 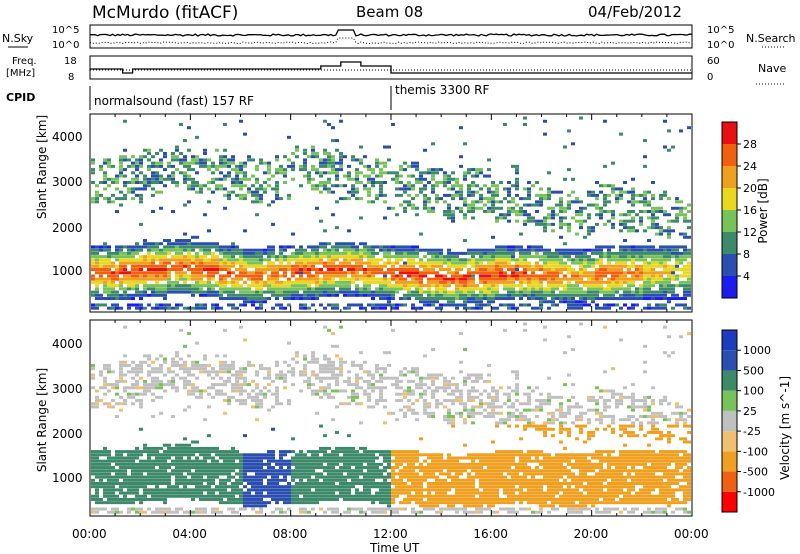 I want to click on noise-search-trace, so click(x=391, y=41).